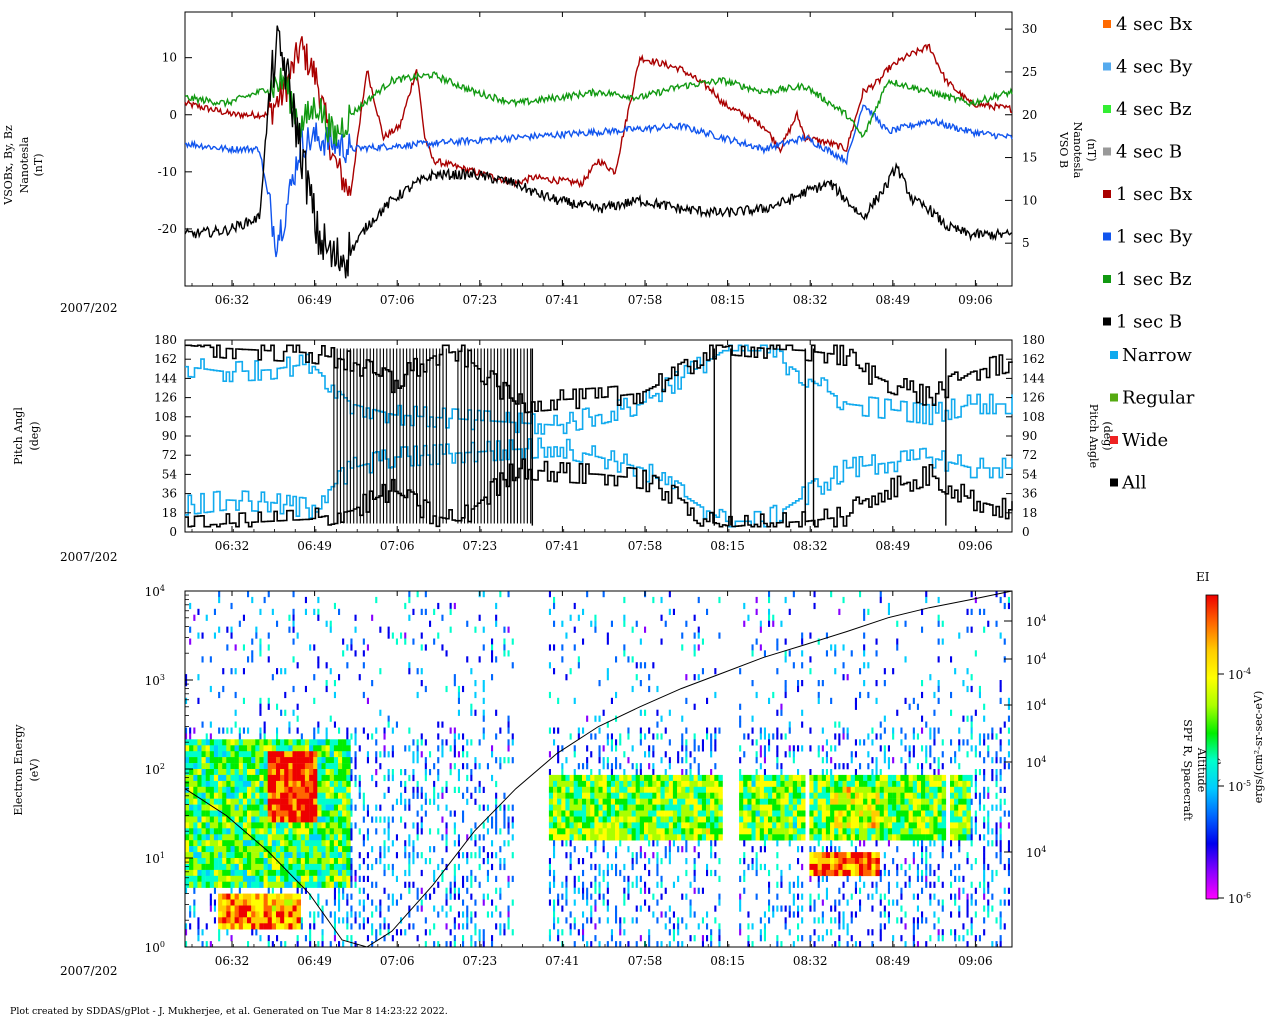  Describe the element at coordinates (893, 961) in the screenshot. I see `time-tick-label: 08:49` at that location.